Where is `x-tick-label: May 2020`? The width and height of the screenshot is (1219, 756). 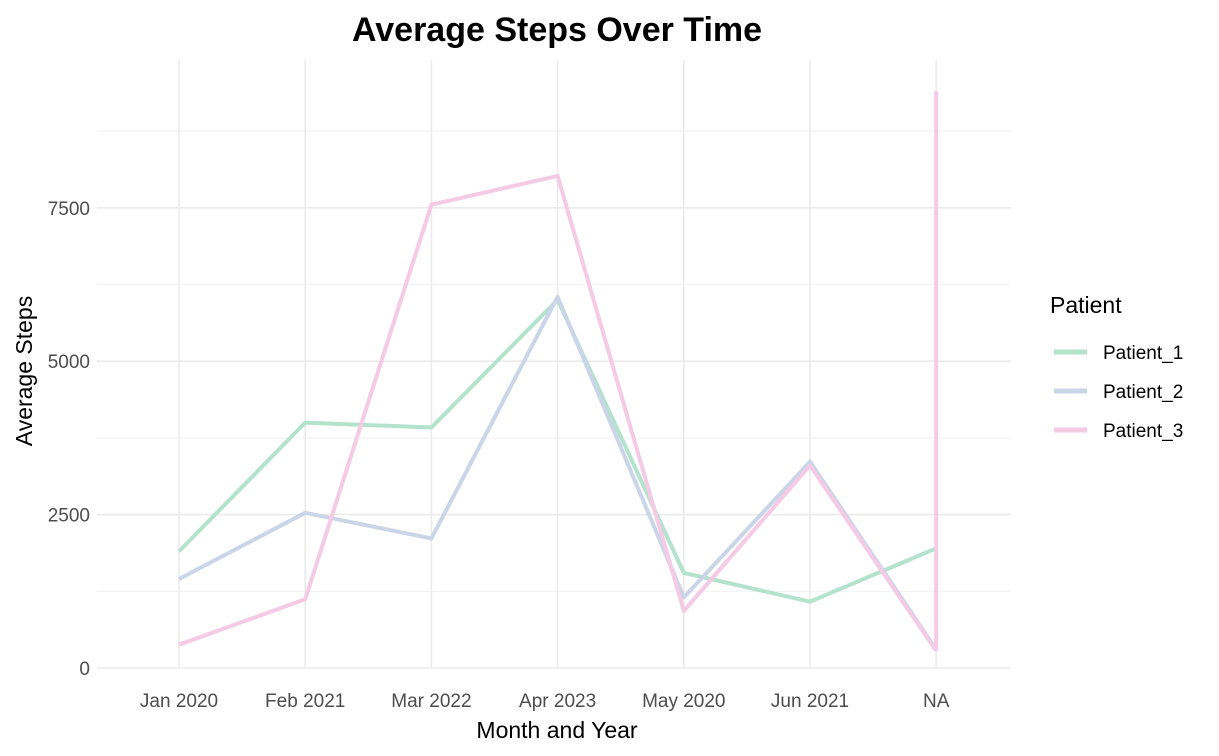 x-tick-label: May 2020 is located at coordinates (683, 701).